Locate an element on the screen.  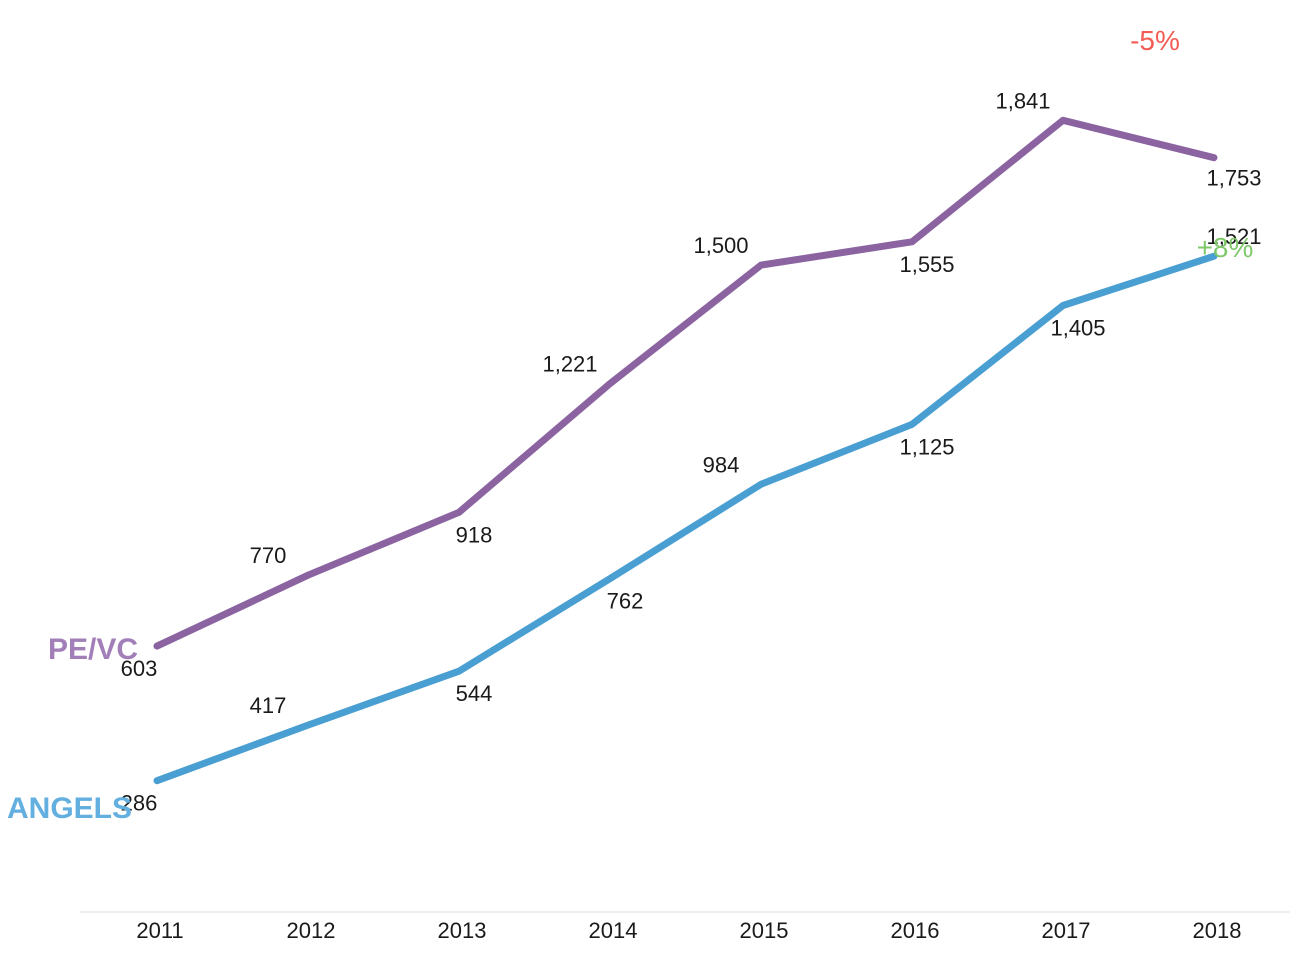
series-label-angels: ANGELS is located at coordinates (69, 808).